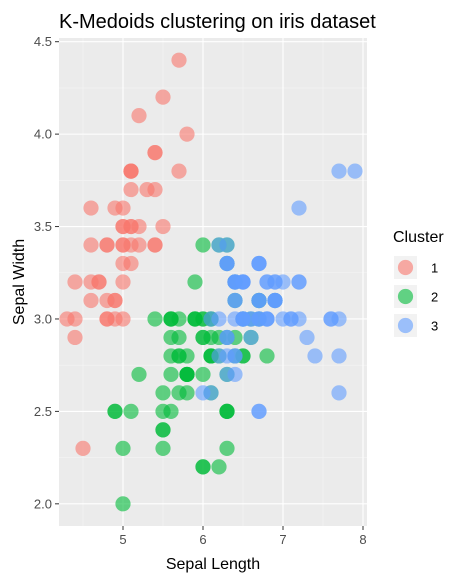 Image resolution: width=470 pixels, height=582 pixels. Describe the element at coordinates (43, 134) in the screenshot. I see `y-tick-label: 4.0` at that location.